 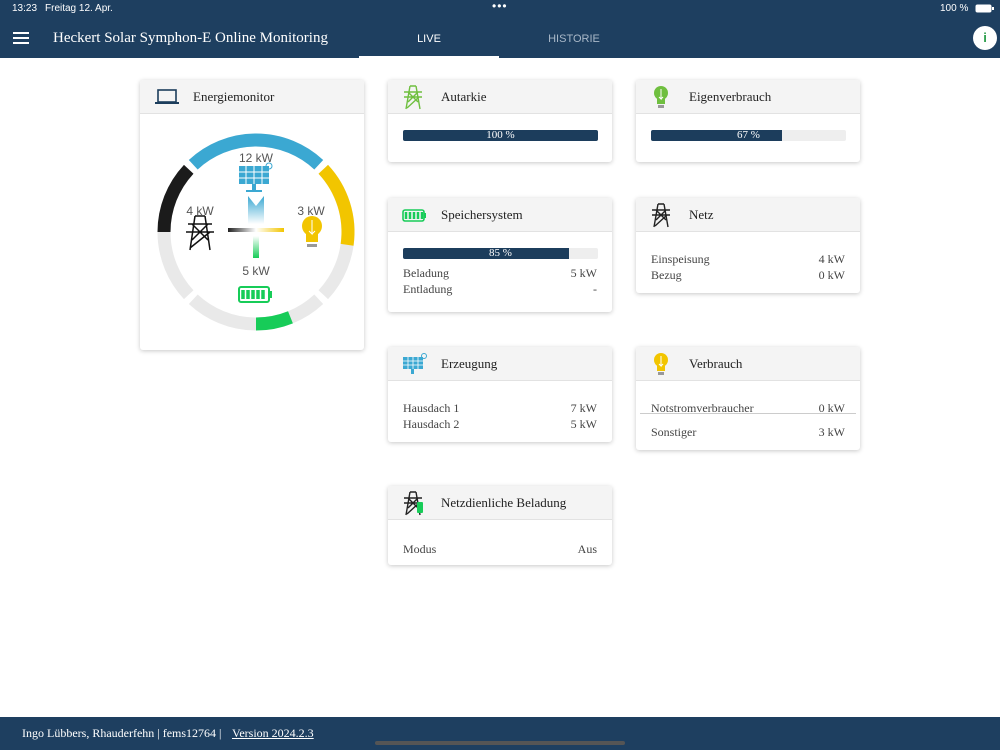 I want to click on version-link: Version 2024.2.3, so click(x=273, y=733).